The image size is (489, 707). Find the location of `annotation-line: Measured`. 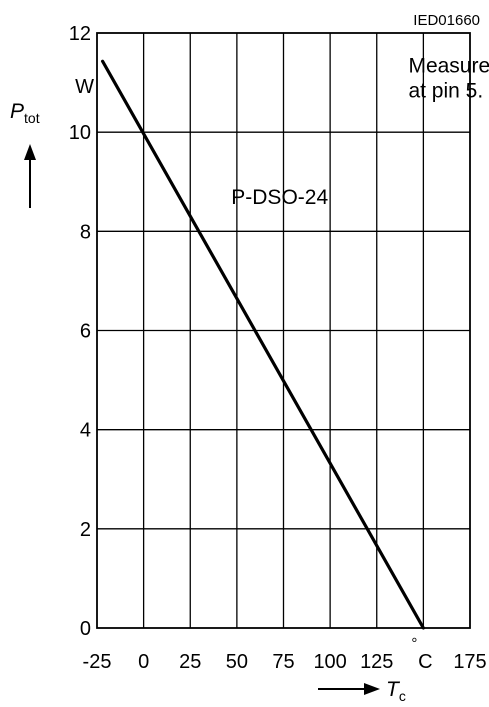

annotation-line: Measured is located at coordinates (448, 66).